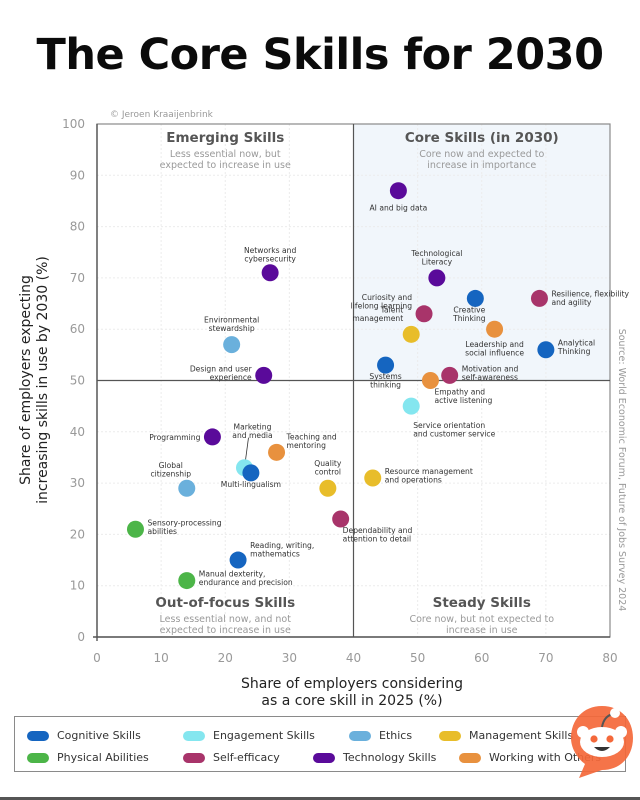 The height and width of the screenshot is (800, 640). I want to click on quadrant-title: Emerging Skills, so click(225, 138).